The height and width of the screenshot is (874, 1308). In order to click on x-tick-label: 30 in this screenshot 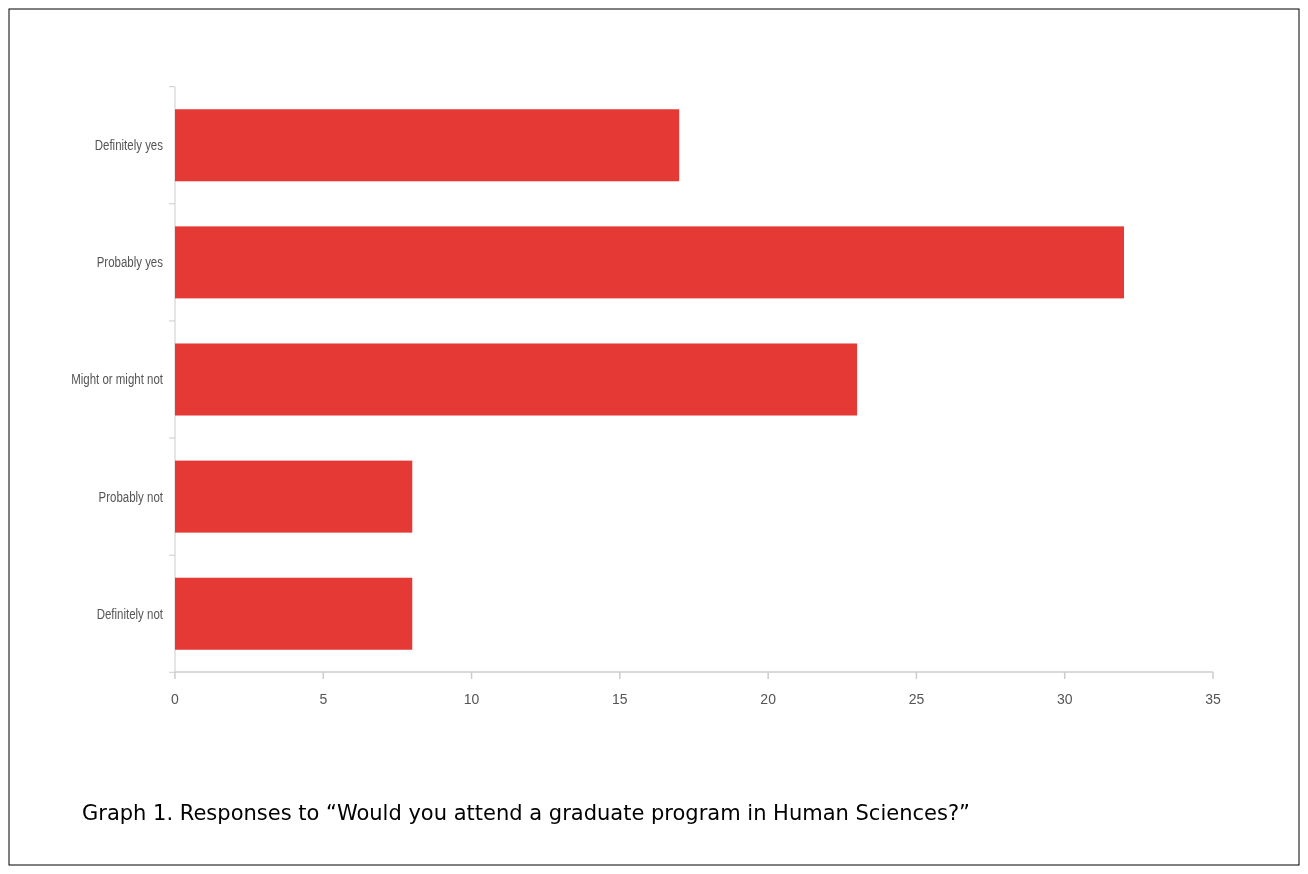, I will do `click(1064, 699)`.